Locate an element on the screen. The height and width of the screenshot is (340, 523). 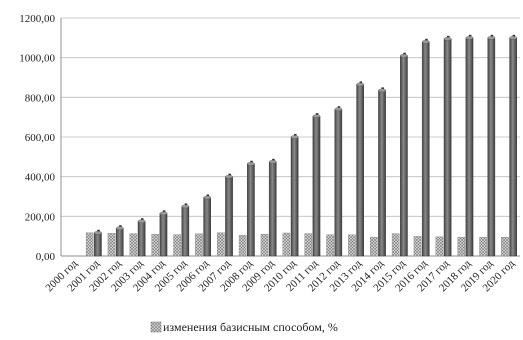
y-tick-label: 800,00 is located at coordinates (40, 98).